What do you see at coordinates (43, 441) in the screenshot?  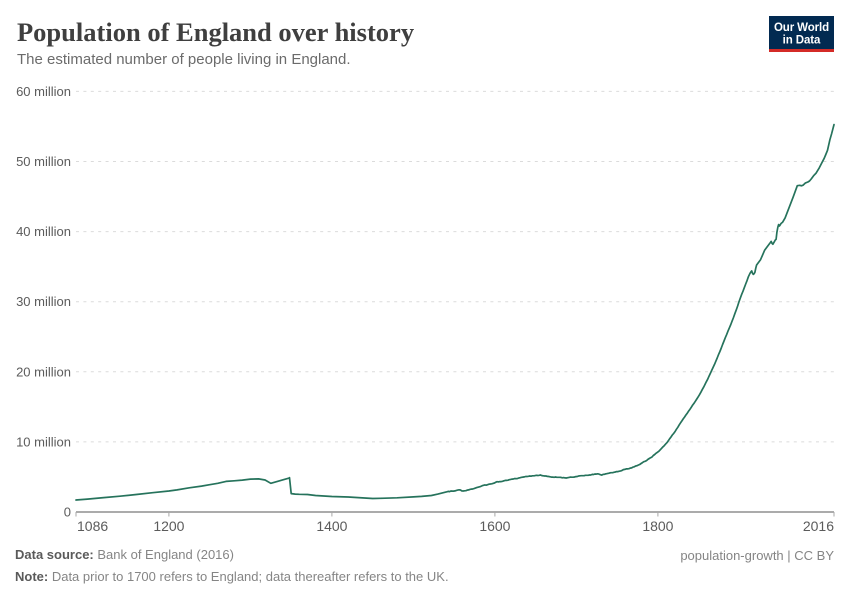 I see `svg-text: 10 million` at bounding box center [43, 441].